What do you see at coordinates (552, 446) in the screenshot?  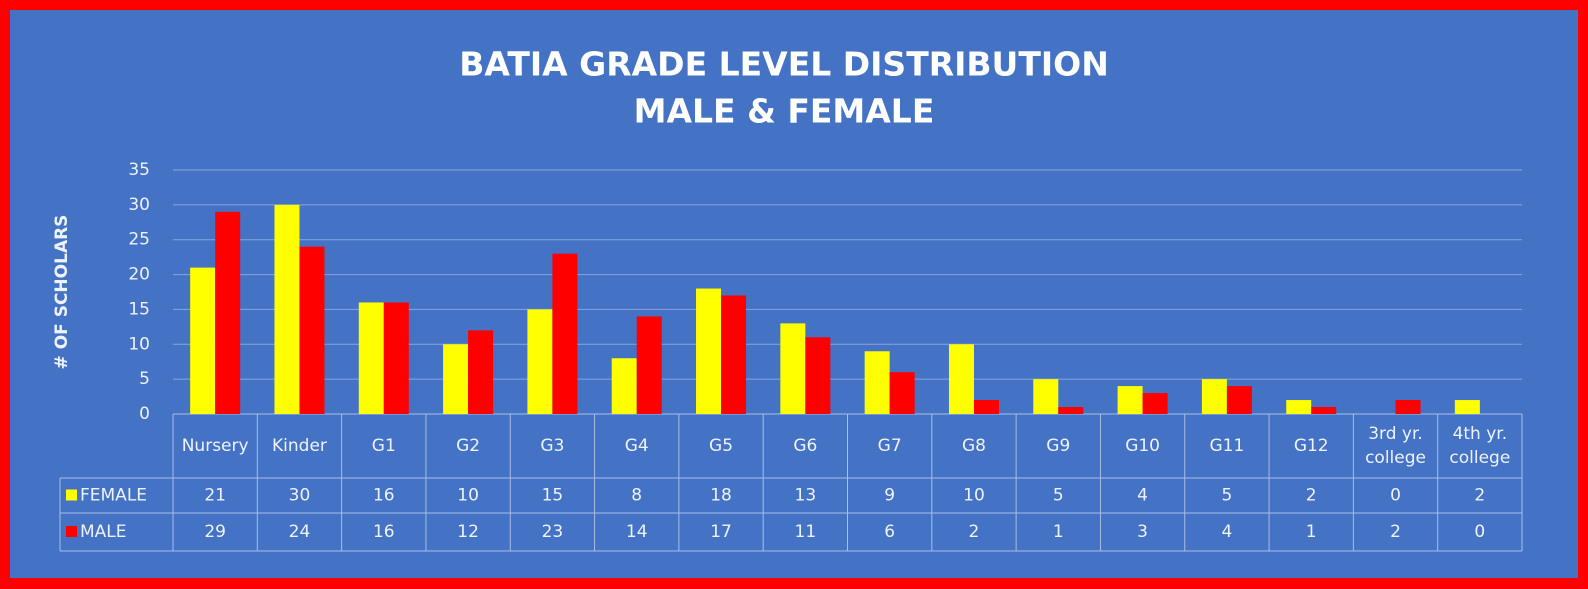 I see `x-tick-label: G3` at bounding box center [552, 446].